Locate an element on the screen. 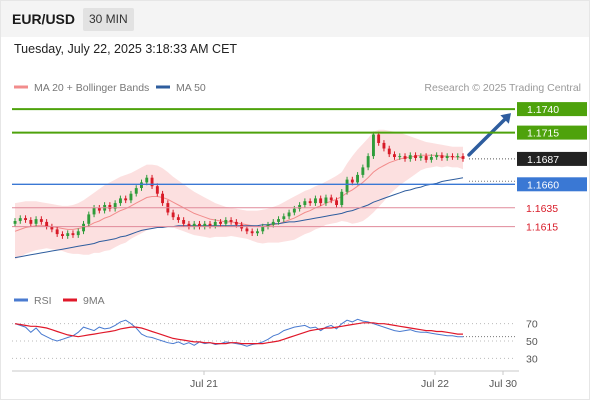 This screenshot has width=590, height=400. ma20-line is located at coordinates (239, 193).